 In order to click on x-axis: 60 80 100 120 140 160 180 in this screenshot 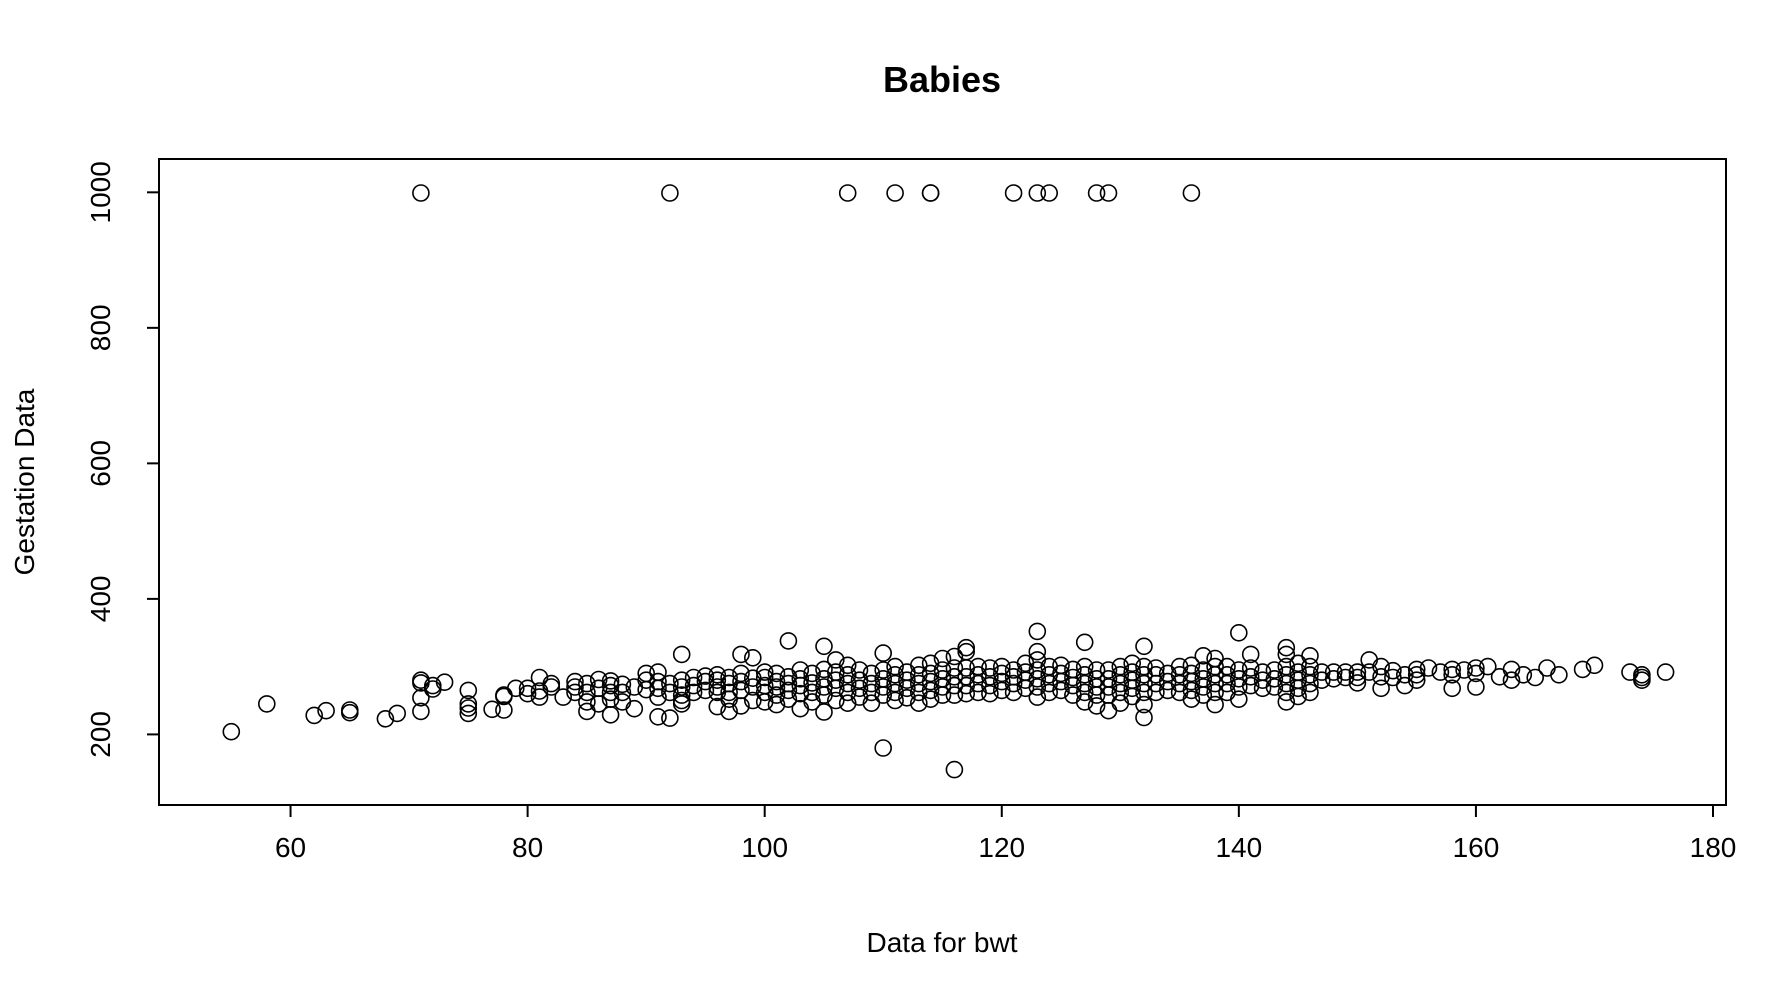, I will do `click(1005, 833)`.